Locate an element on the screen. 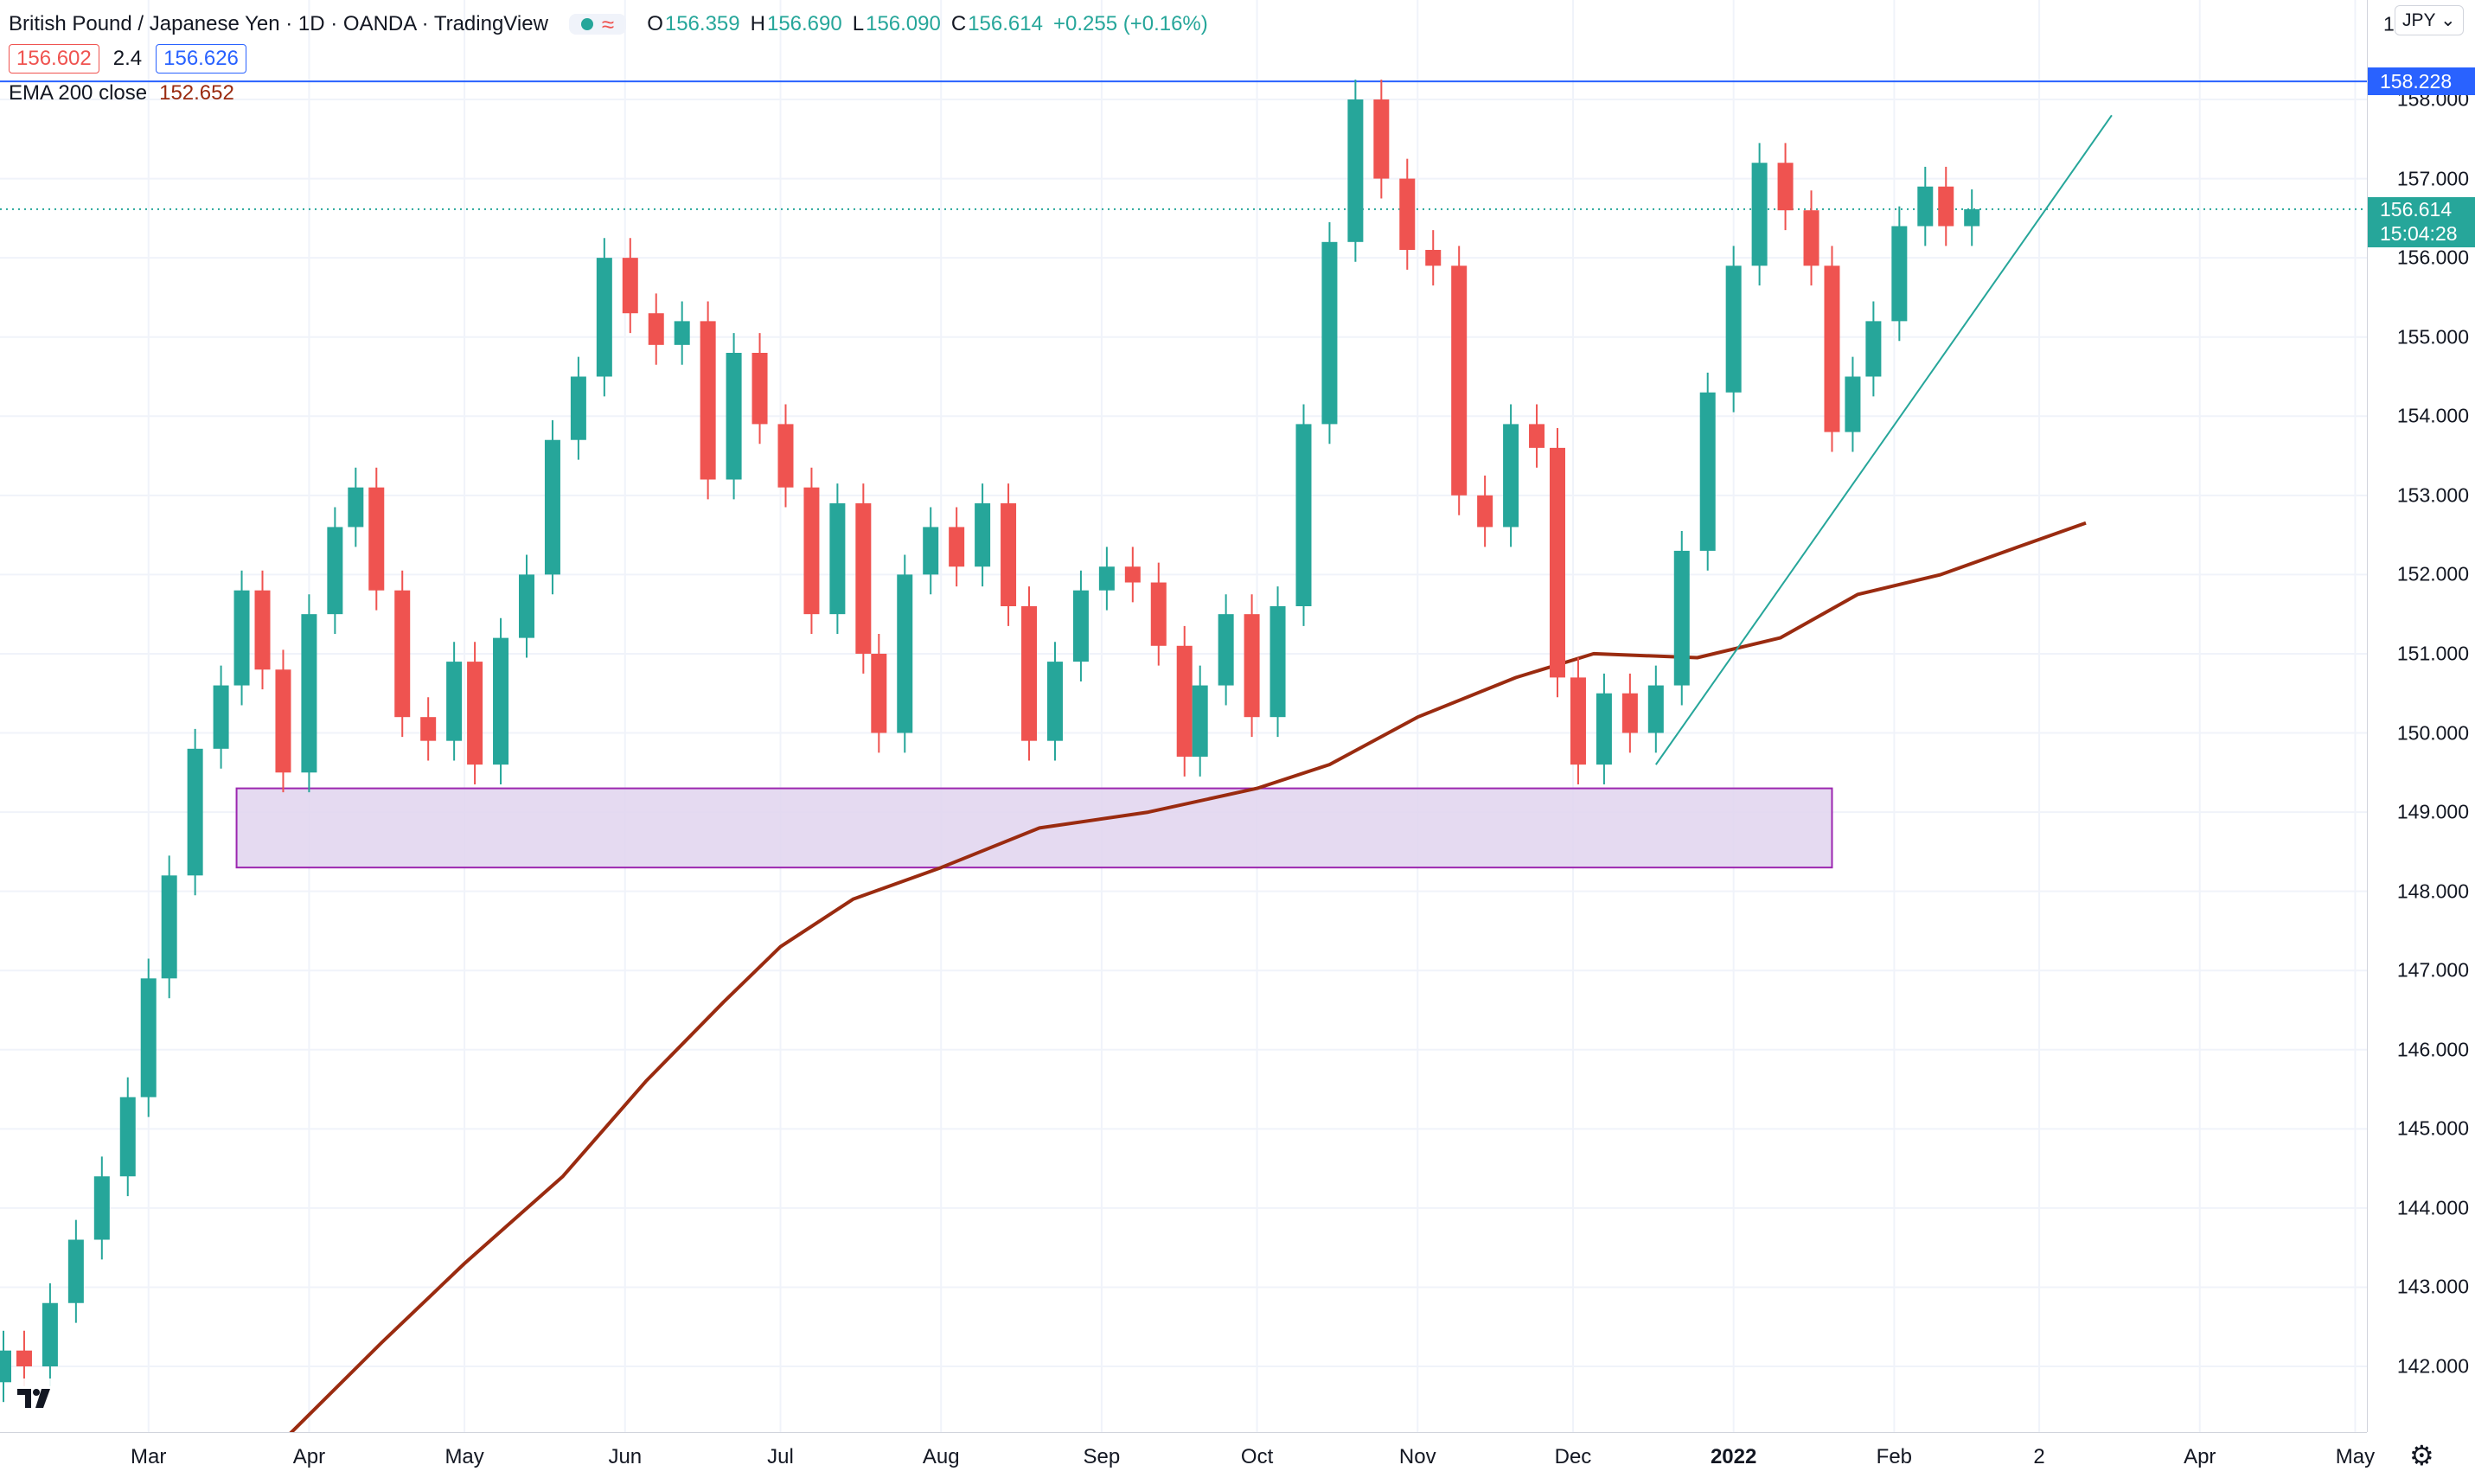 Image resolution: width=2475 pixels, height=1484 pixels. price-tick-label: 144.000 is located at coordinates (2432, 1208).